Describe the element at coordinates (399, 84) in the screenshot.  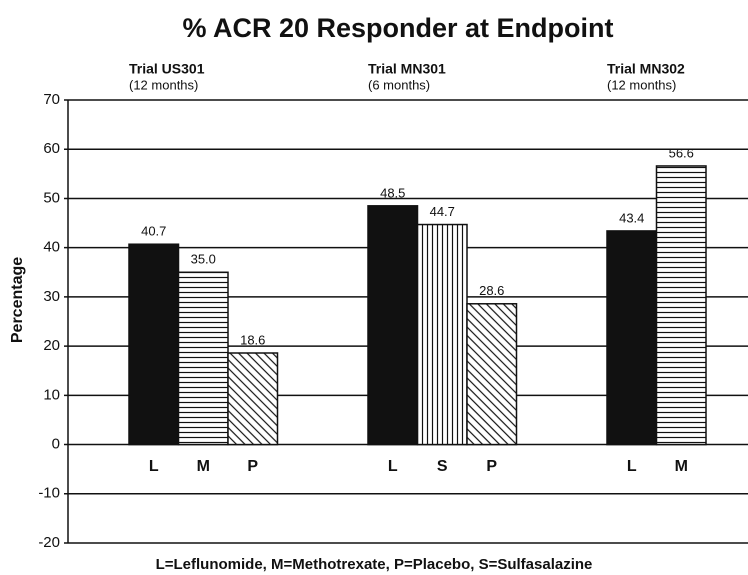
I see `group-subtitle: (6 months)` at that location.